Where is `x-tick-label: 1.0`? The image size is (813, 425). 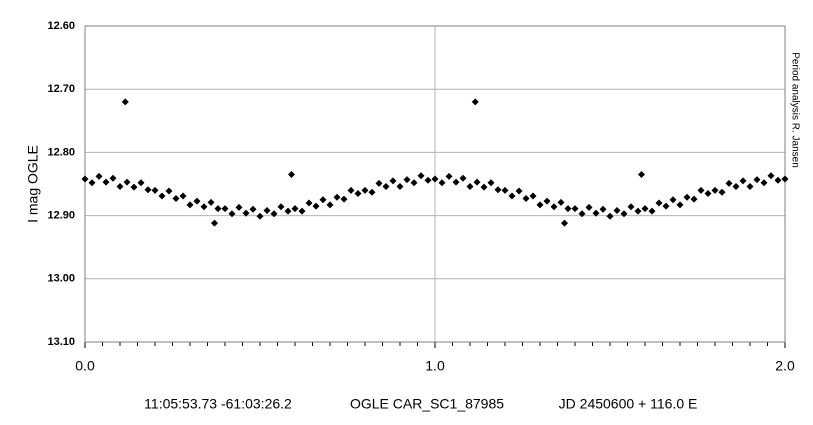
x-tick-label: 1.0 is located at coordinates (435, 366).